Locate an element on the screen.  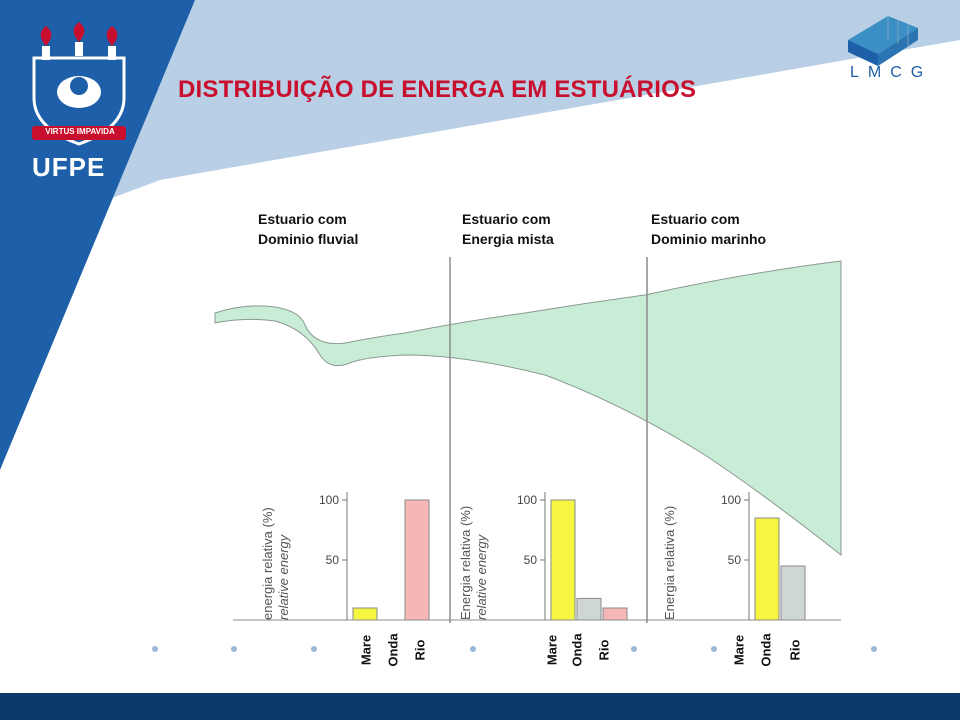
blue-left-panel is located at coordinates (97, 235).